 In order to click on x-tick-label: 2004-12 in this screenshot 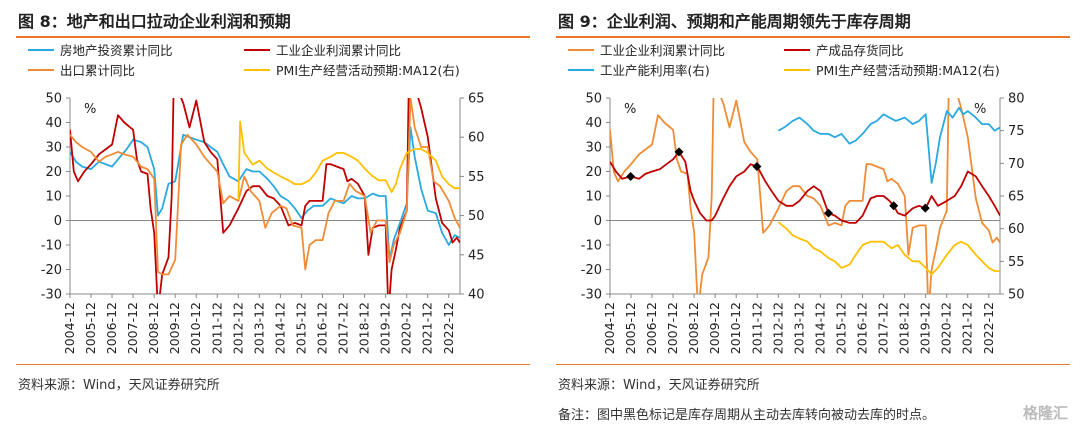, I will do `click(69, 328)`.